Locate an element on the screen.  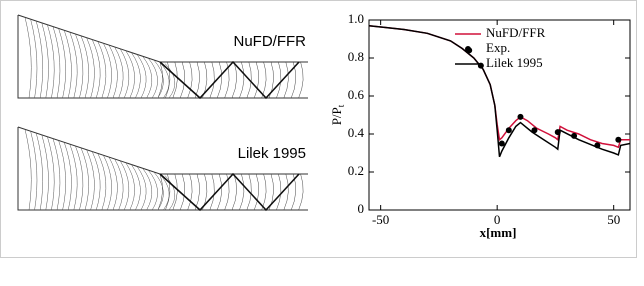
y-tick-label: 0.6 is located at coordinates (356, 94).